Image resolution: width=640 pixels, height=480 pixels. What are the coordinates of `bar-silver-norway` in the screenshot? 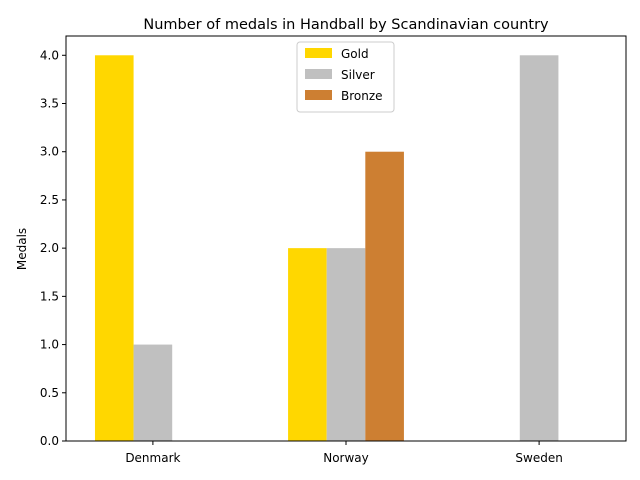 It's located at (346, 344).